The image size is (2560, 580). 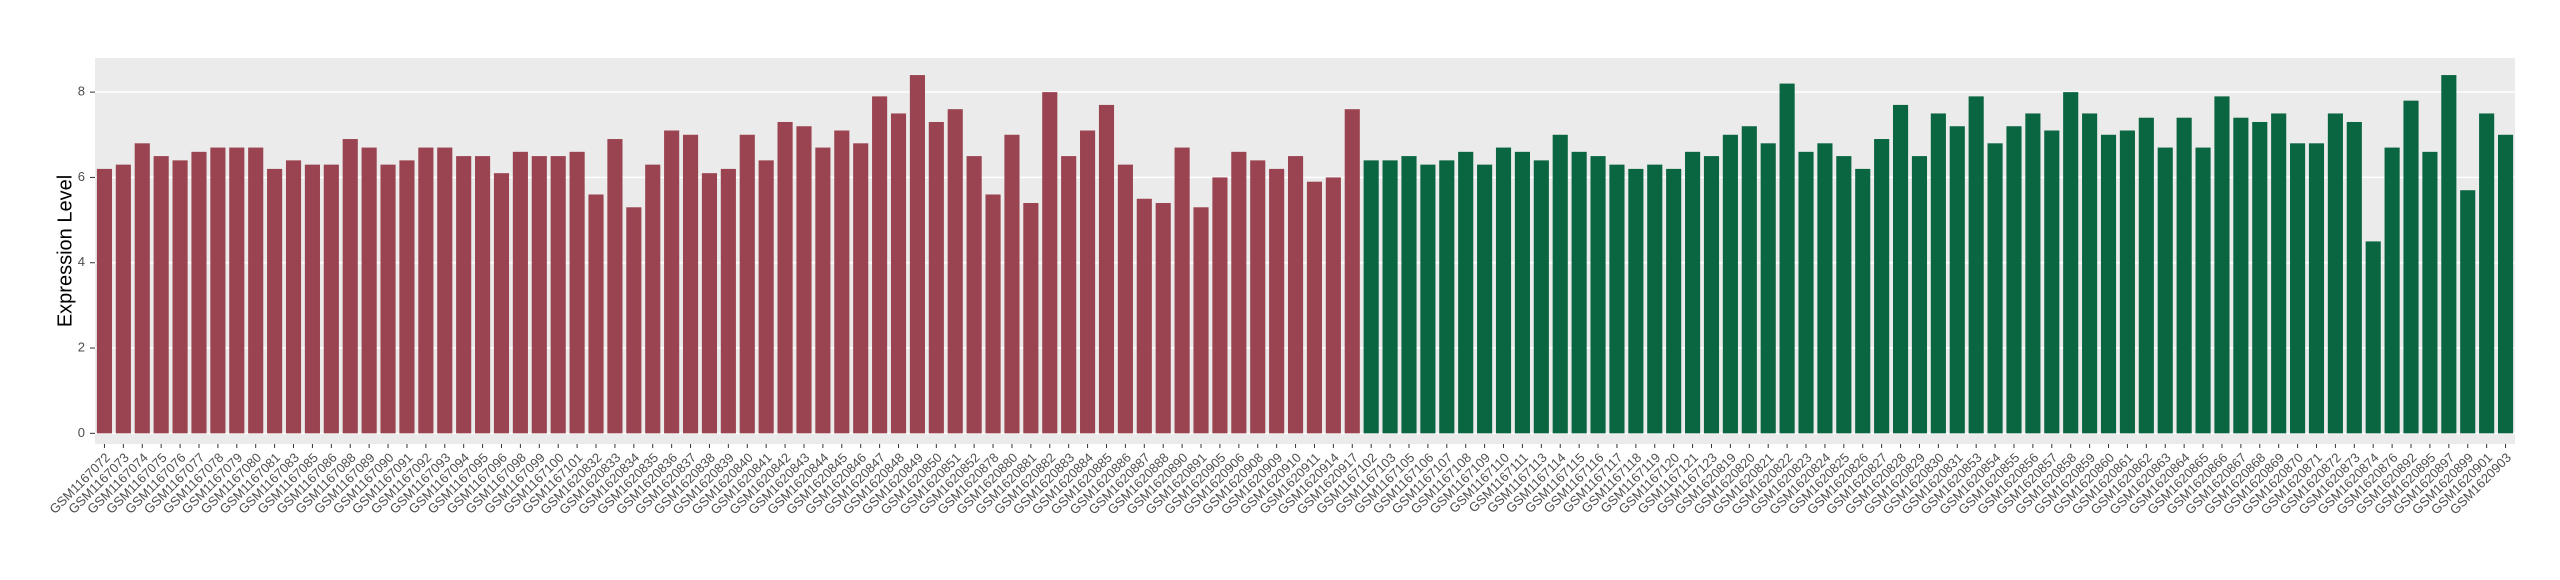 What do you see at coordinates (81, 91) in the screenshot?
I see `y-tick-label: 8` at bounding box center [81, 91].